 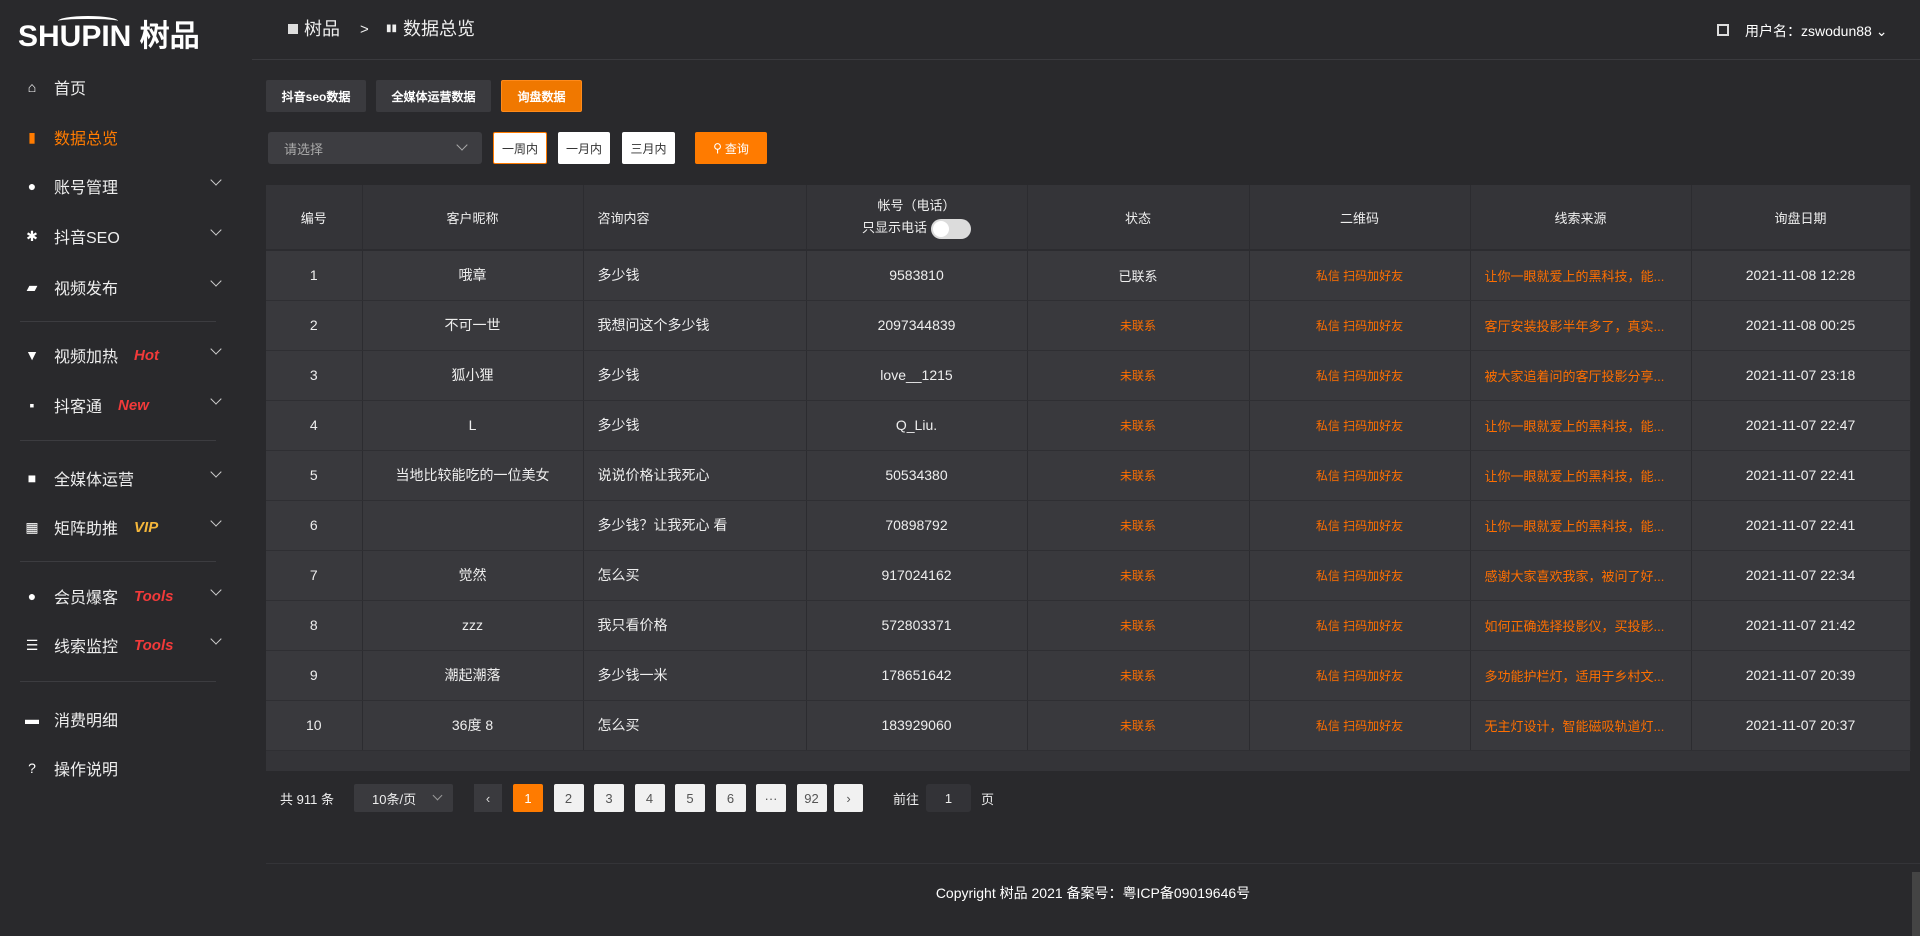 I want to click on col-content: 咨询内容, so click(x=695, y=218).